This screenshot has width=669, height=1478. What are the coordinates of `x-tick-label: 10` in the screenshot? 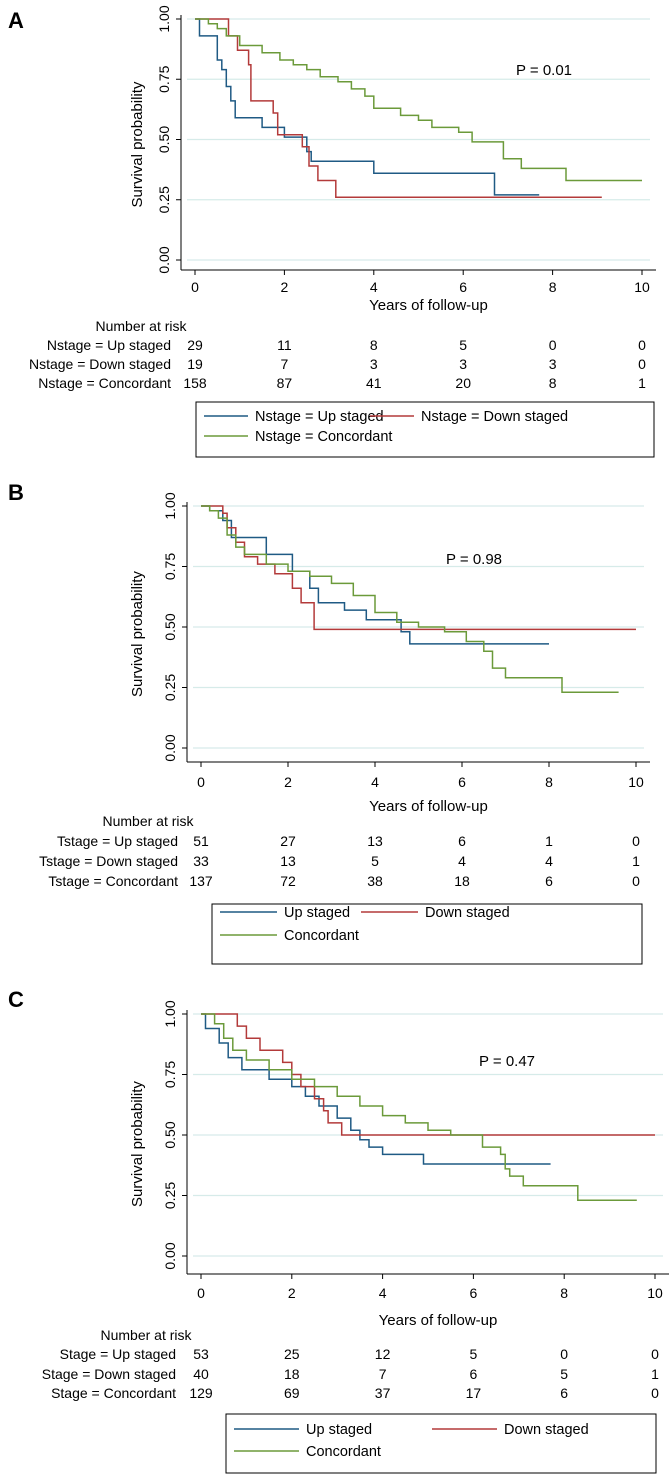 It's located at (642, 287).